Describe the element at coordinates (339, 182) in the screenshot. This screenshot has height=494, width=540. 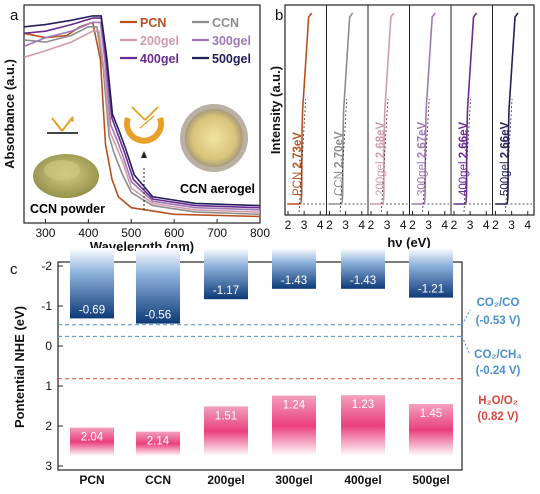
I see `bandgap-sample-name: CCN` at that location.